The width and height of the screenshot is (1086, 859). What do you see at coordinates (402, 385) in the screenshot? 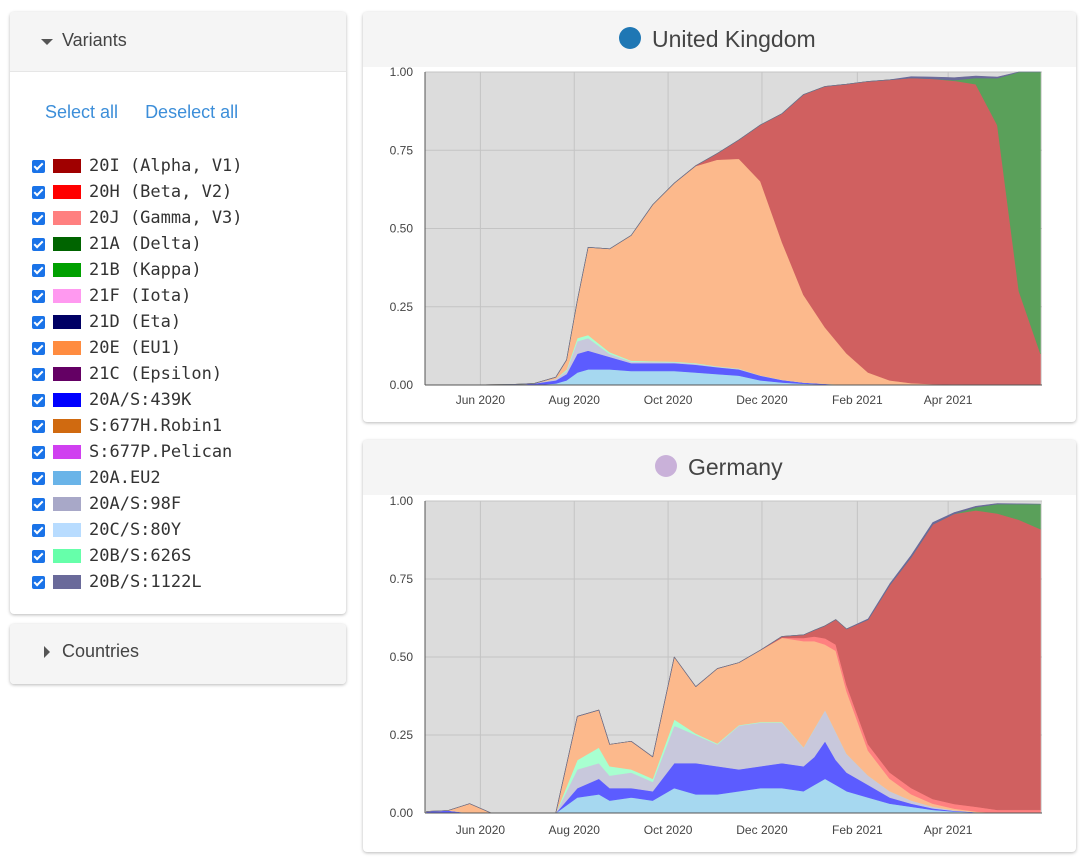
I see `y-tick-label: 0.00` at bounding box center [402, 385].